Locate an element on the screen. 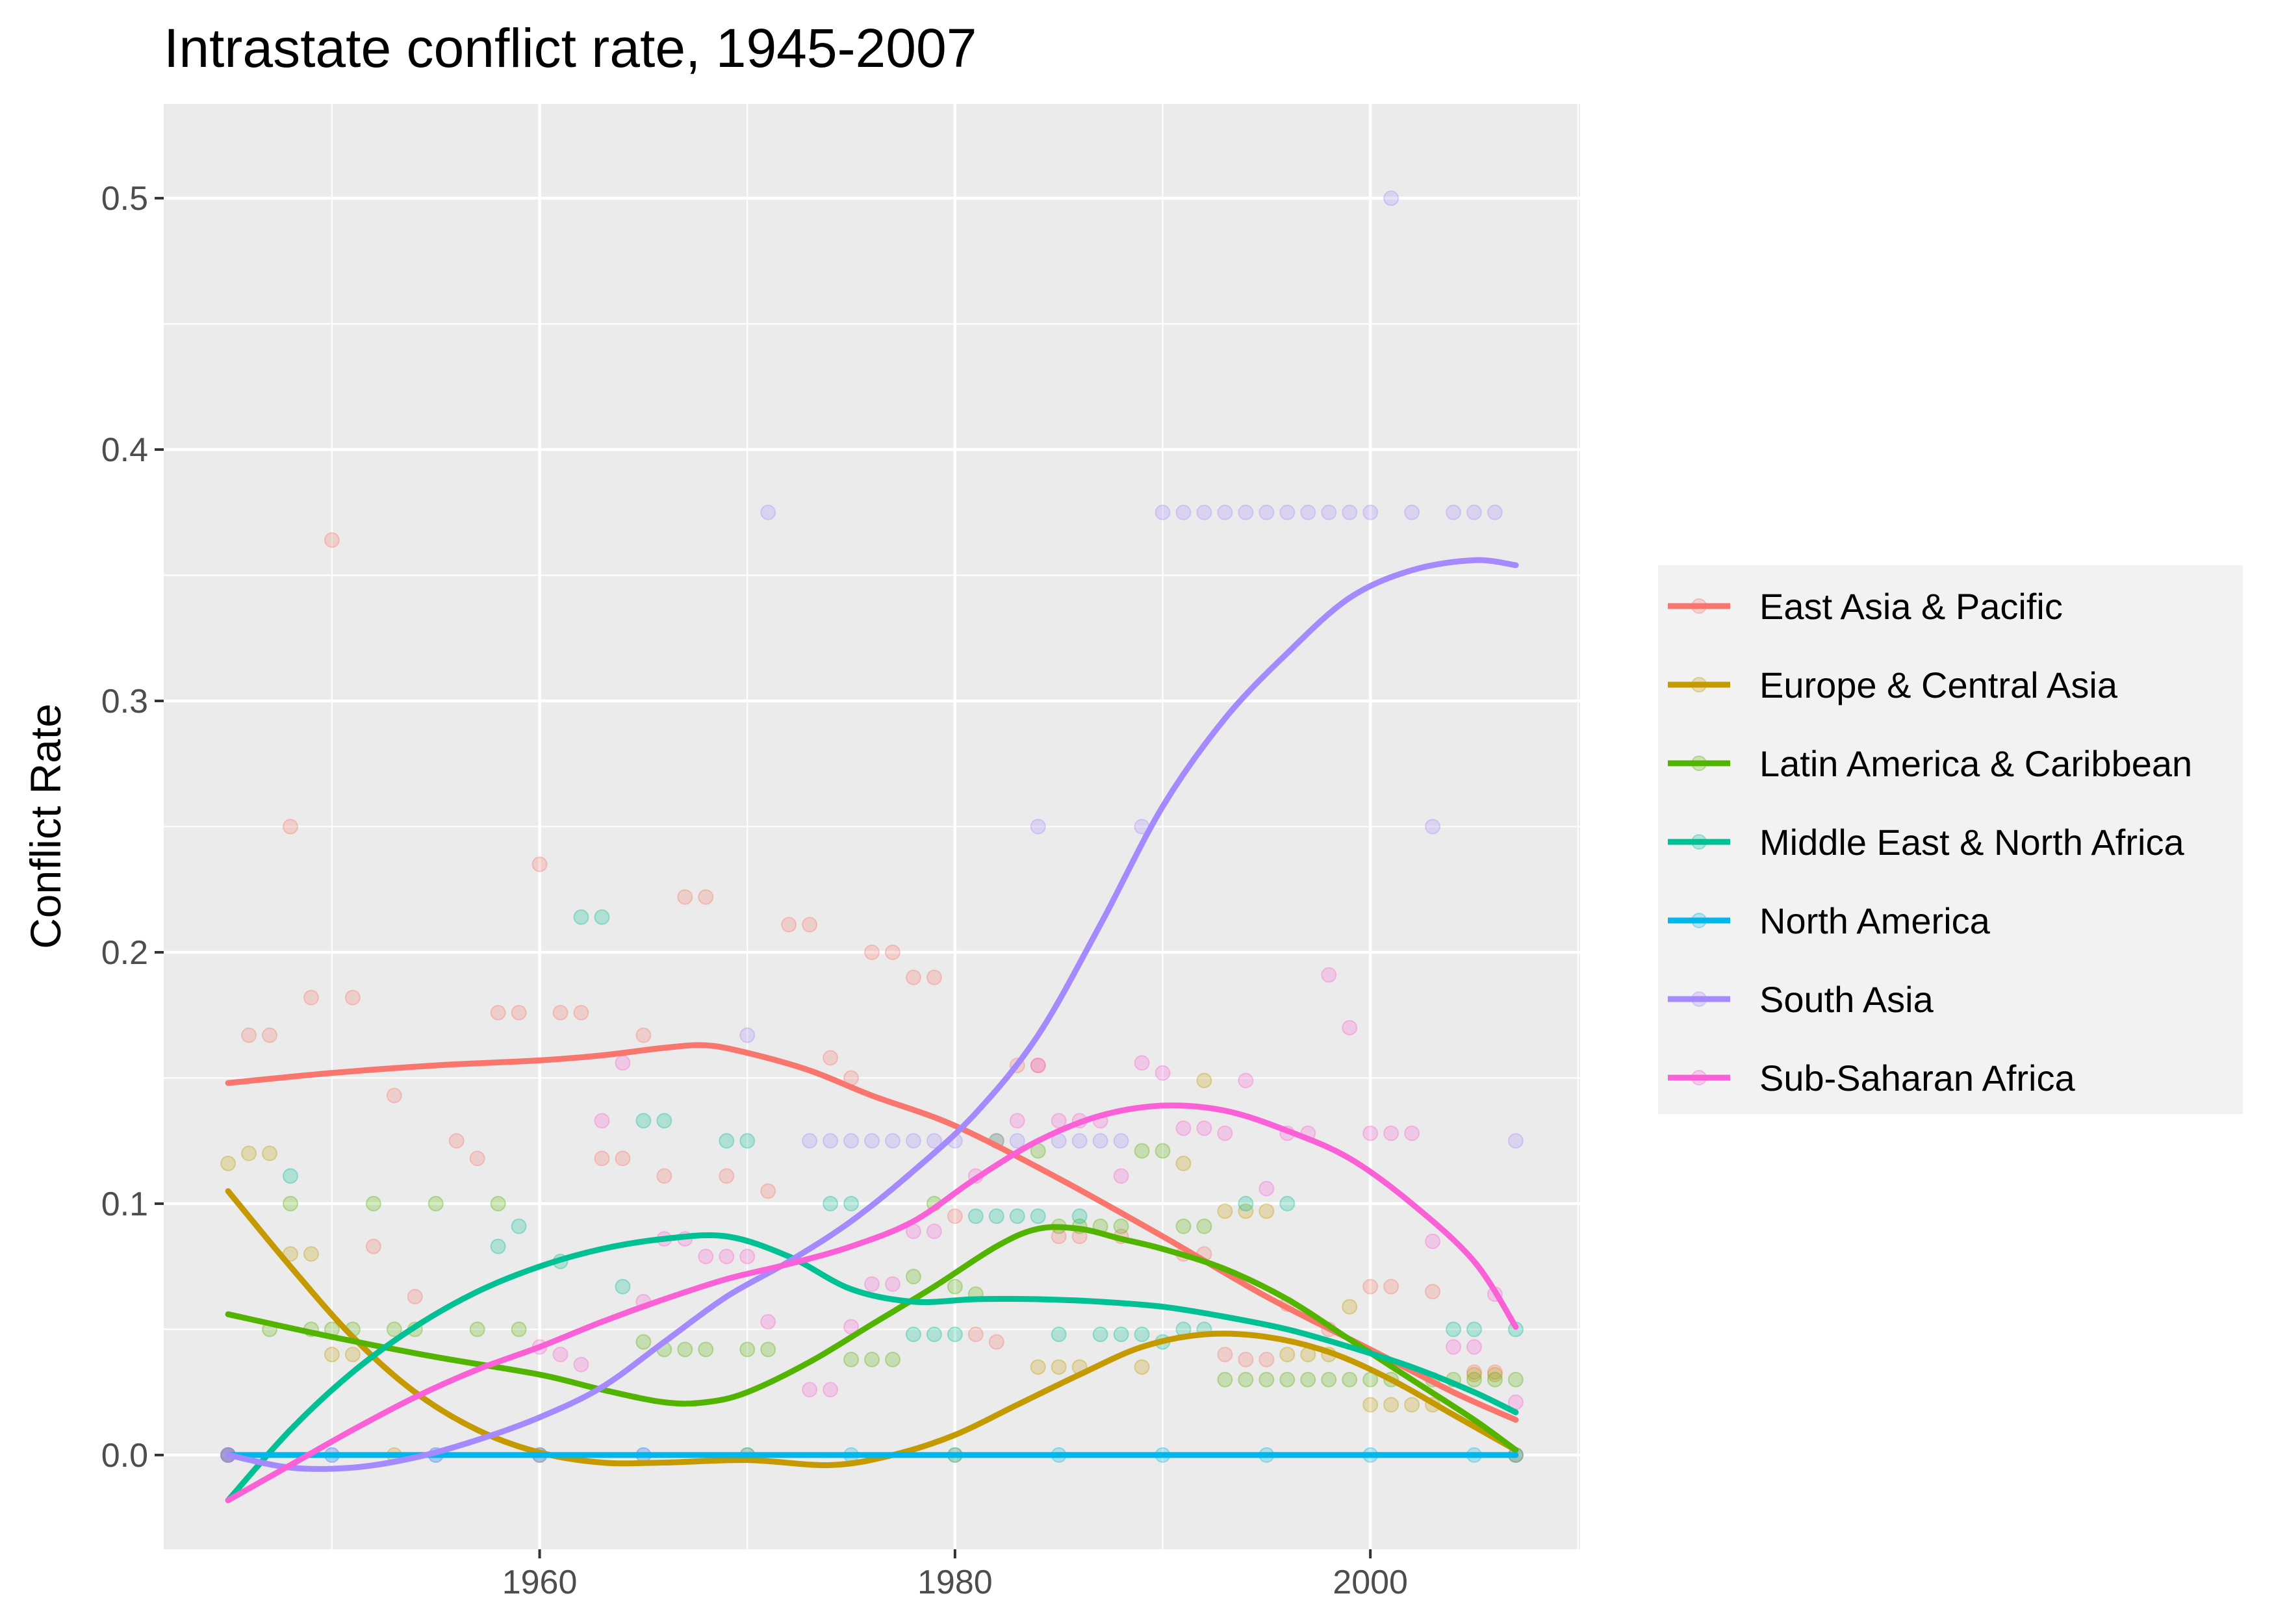 This screenshot has height=1624, width=2274. legend-label: South Asia is located at coordinates (1846, 999).